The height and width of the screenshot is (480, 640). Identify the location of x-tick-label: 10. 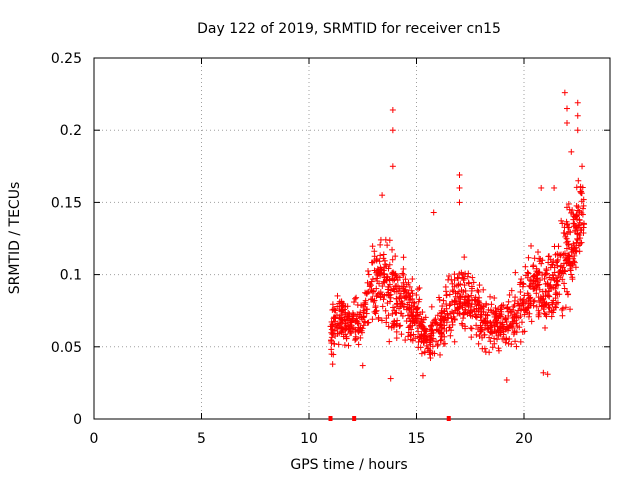
(309, 439).